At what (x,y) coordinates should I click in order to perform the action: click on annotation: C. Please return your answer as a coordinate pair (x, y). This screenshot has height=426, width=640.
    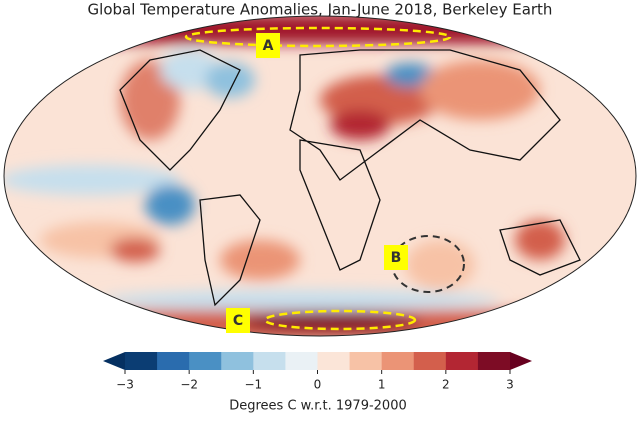
    Looking at the image, I should click on (238, 321).